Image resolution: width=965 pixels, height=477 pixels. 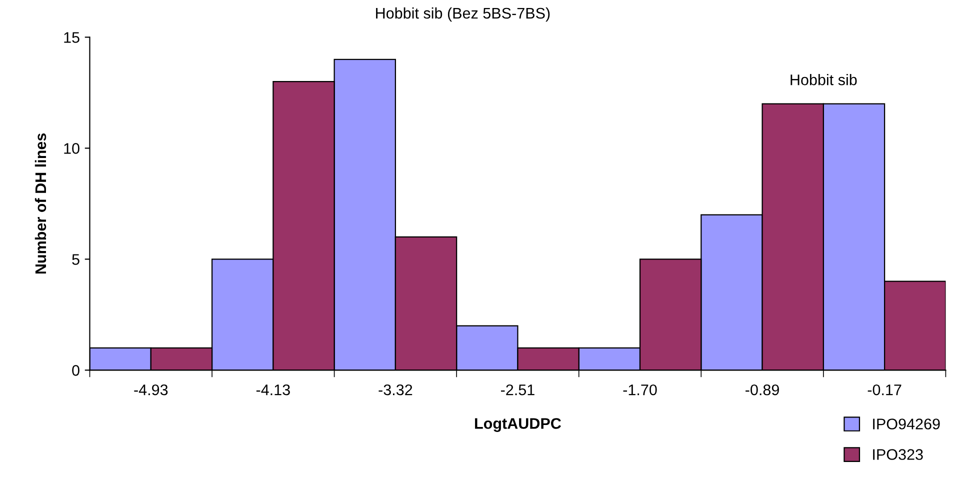 I want to click on x-tick-label: -3.32, so click(x=395, y=390).